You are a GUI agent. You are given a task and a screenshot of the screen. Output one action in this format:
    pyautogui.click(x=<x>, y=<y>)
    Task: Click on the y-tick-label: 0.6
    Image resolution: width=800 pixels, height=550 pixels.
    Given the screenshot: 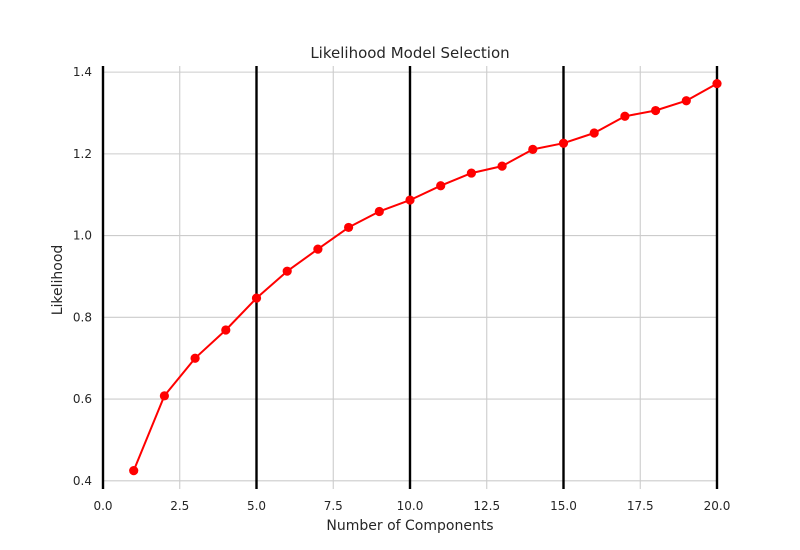 What is the action you would take?
    pyautogui.click(x=82, y=399)
    